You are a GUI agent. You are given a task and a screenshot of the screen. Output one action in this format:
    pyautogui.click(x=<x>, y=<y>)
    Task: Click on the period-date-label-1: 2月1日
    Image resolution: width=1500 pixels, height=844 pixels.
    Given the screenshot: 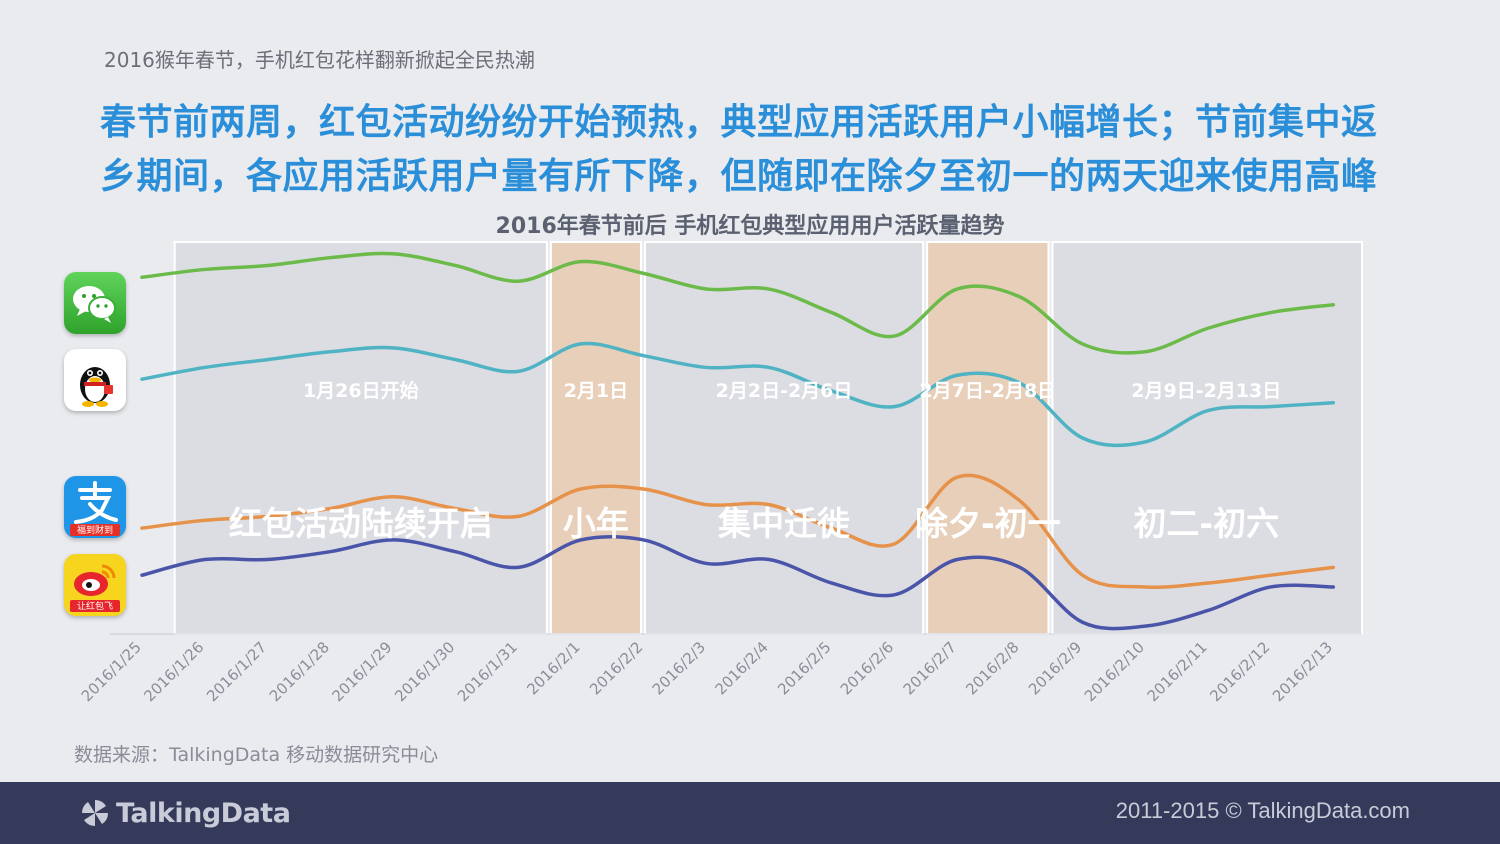 What is the action you would take?
    pyautogui.click(x=596, y=391)
    